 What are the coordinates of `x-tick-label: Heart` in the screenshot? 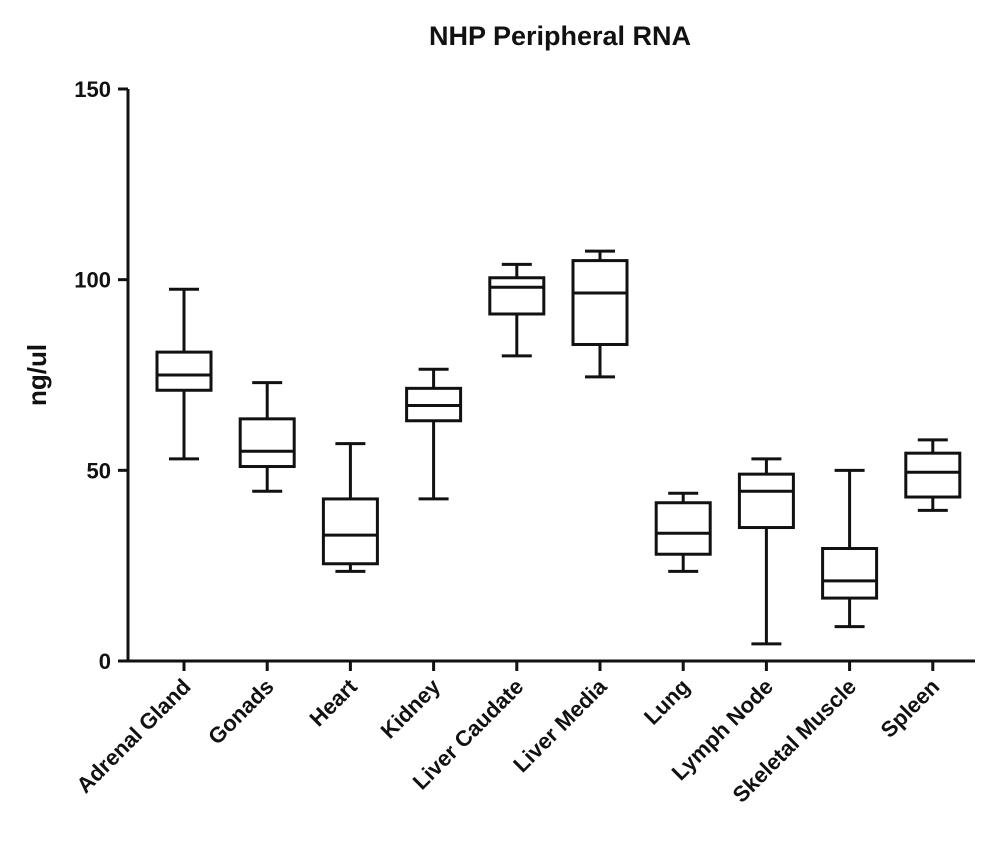 It's located at (333, 702).